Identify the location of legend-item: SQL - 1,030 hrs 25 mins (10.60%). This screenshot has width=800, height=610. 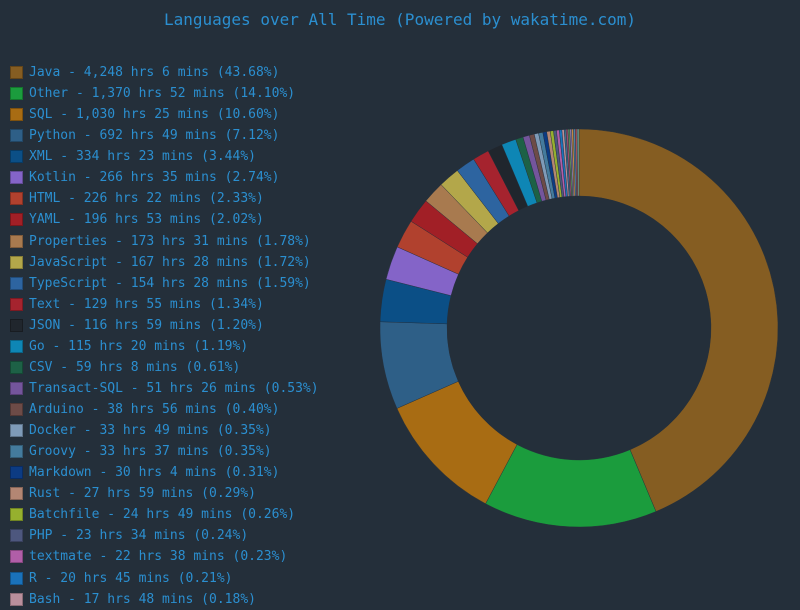
(164, 114).